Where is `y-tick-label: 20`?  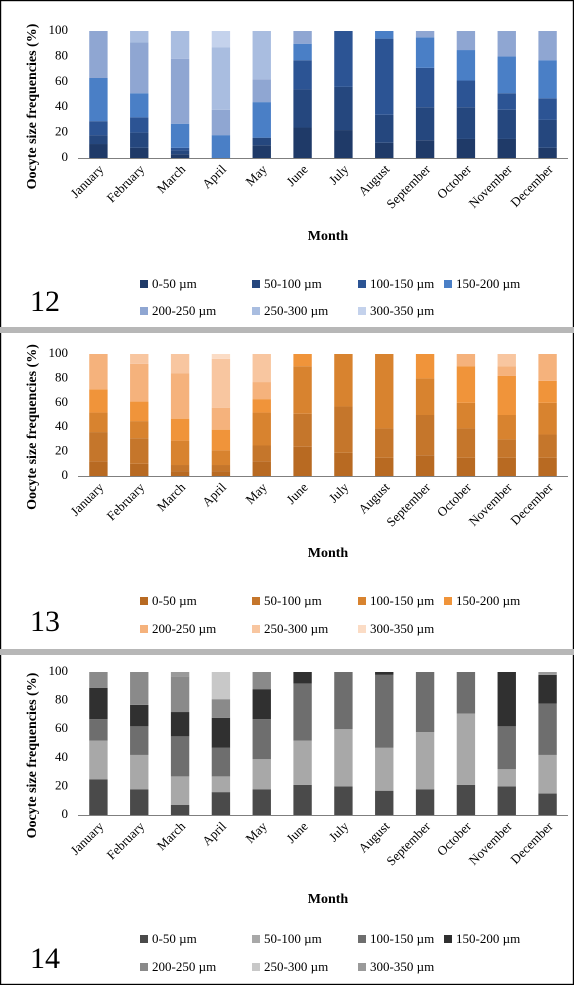
y-tick-label: 20 is located at coordinates (61, 450).